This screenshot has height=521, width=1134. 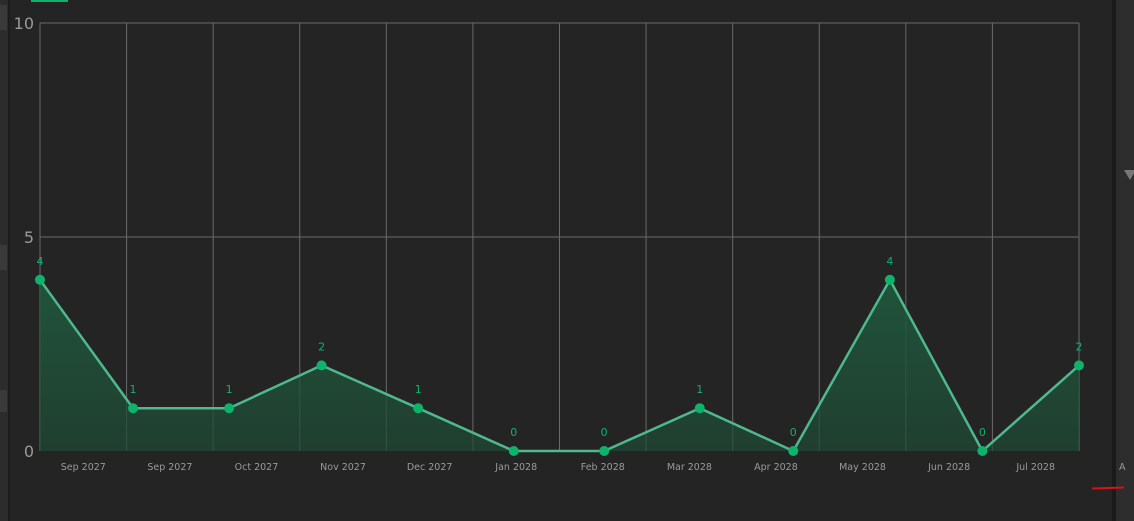 What do you see at coordinates (689, 467) in the screenshot?
I see `x-tick-label: Mar 2028` at bounding box center [689, 467].